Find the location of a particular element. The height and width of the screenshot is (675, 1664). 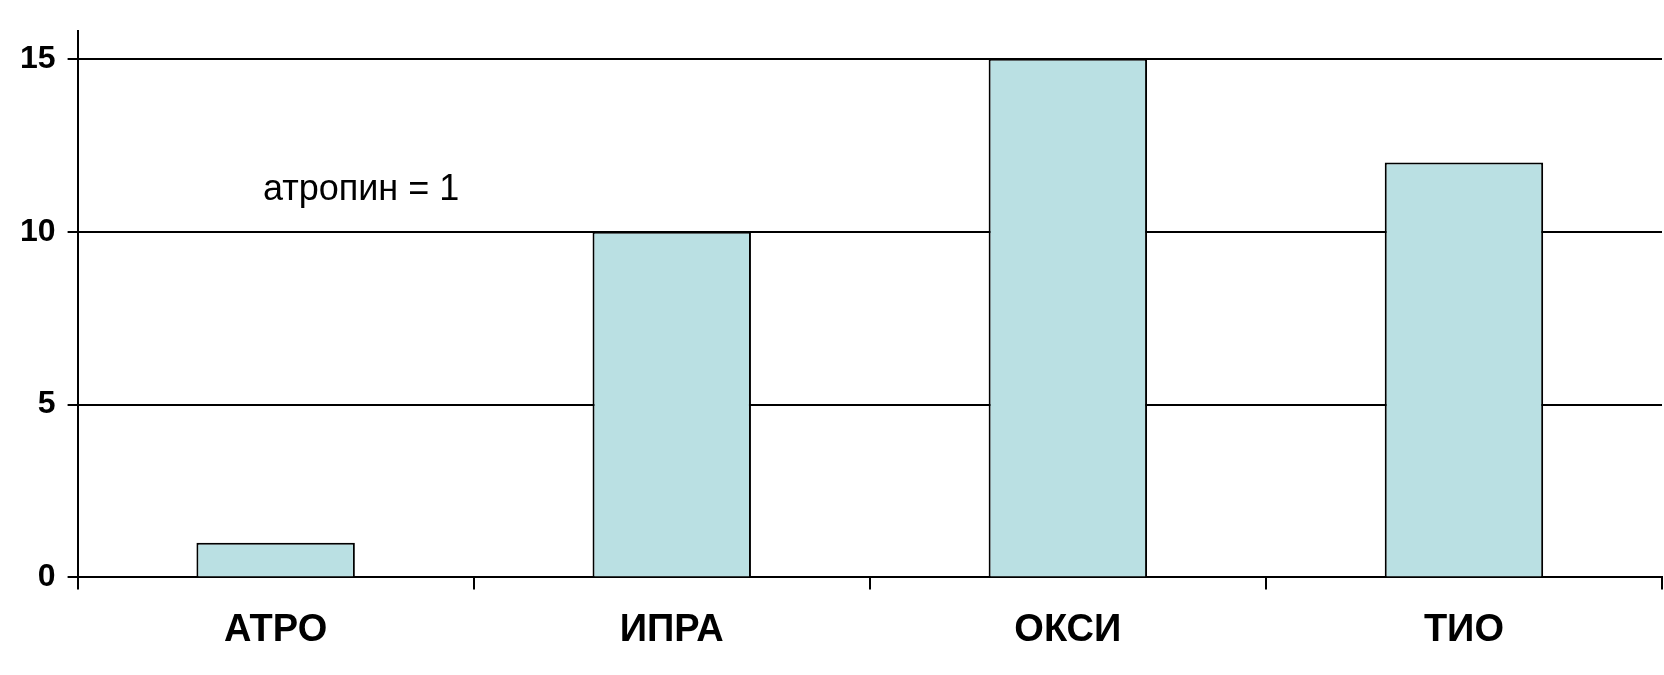

y-tick-label: 15 is located at coordinates (38, 56).